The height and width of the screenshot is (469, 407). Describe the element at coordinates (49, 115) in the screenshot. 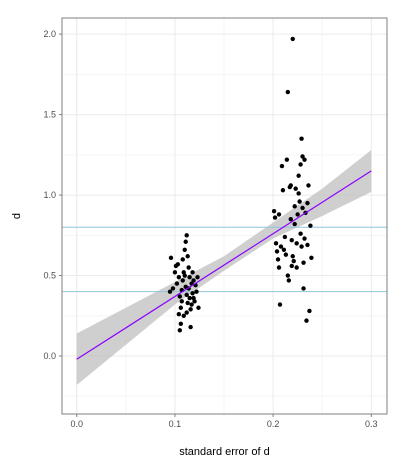

I see `y-tick-label: 1.5` at that location.